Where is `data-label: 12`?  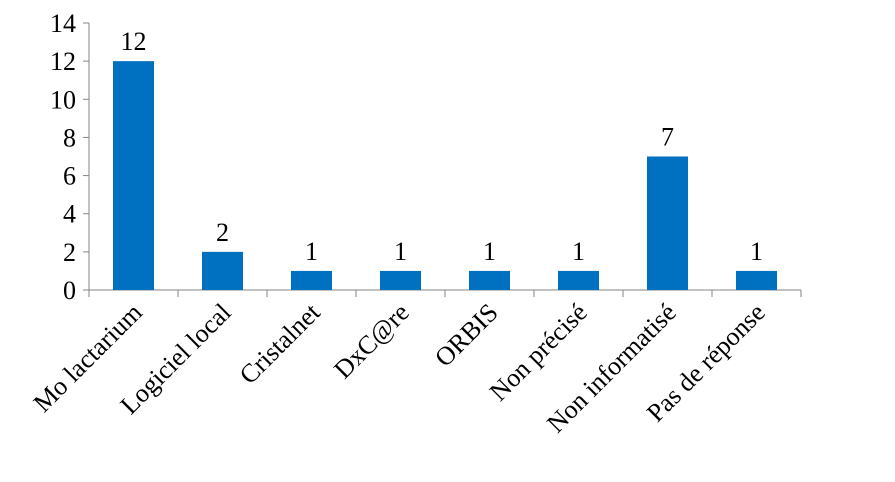 data-label: 12 is located at coordinates (134, 41).